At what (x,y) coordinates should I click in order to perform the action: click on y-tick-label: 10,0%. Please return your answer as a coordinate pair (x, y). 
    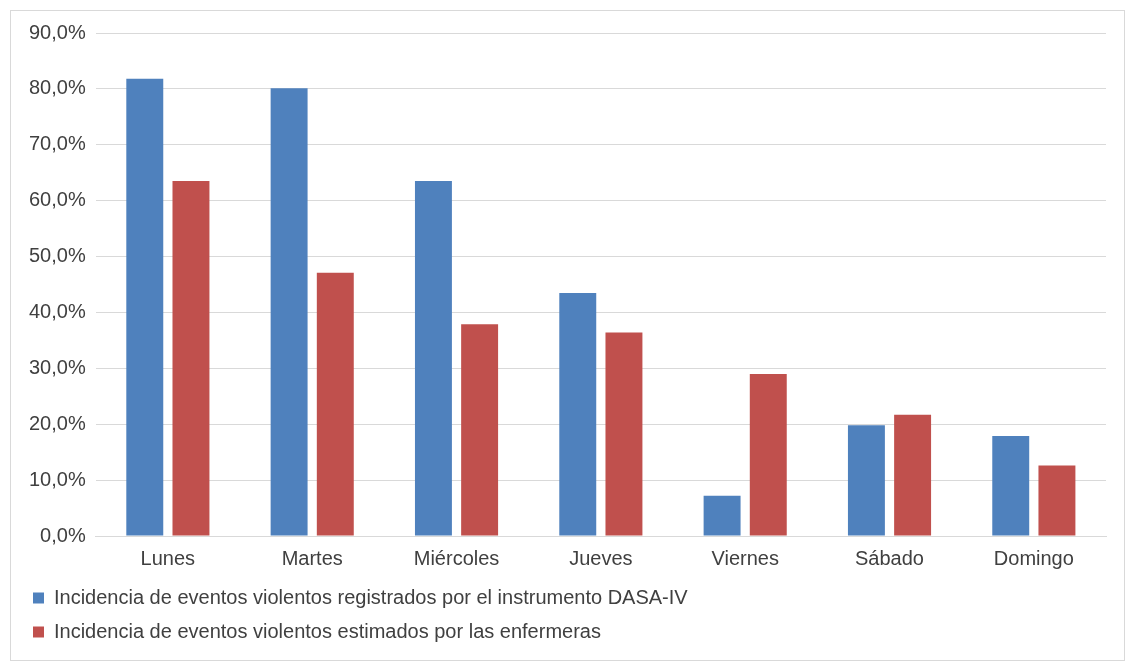
    Looking at the image, I should click on (57, 478).